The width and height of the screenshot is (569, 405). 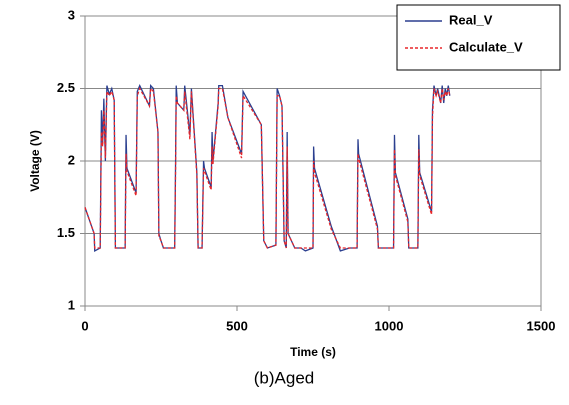 I want to click on legend-label: Real_V, so click(x=471, y=19).